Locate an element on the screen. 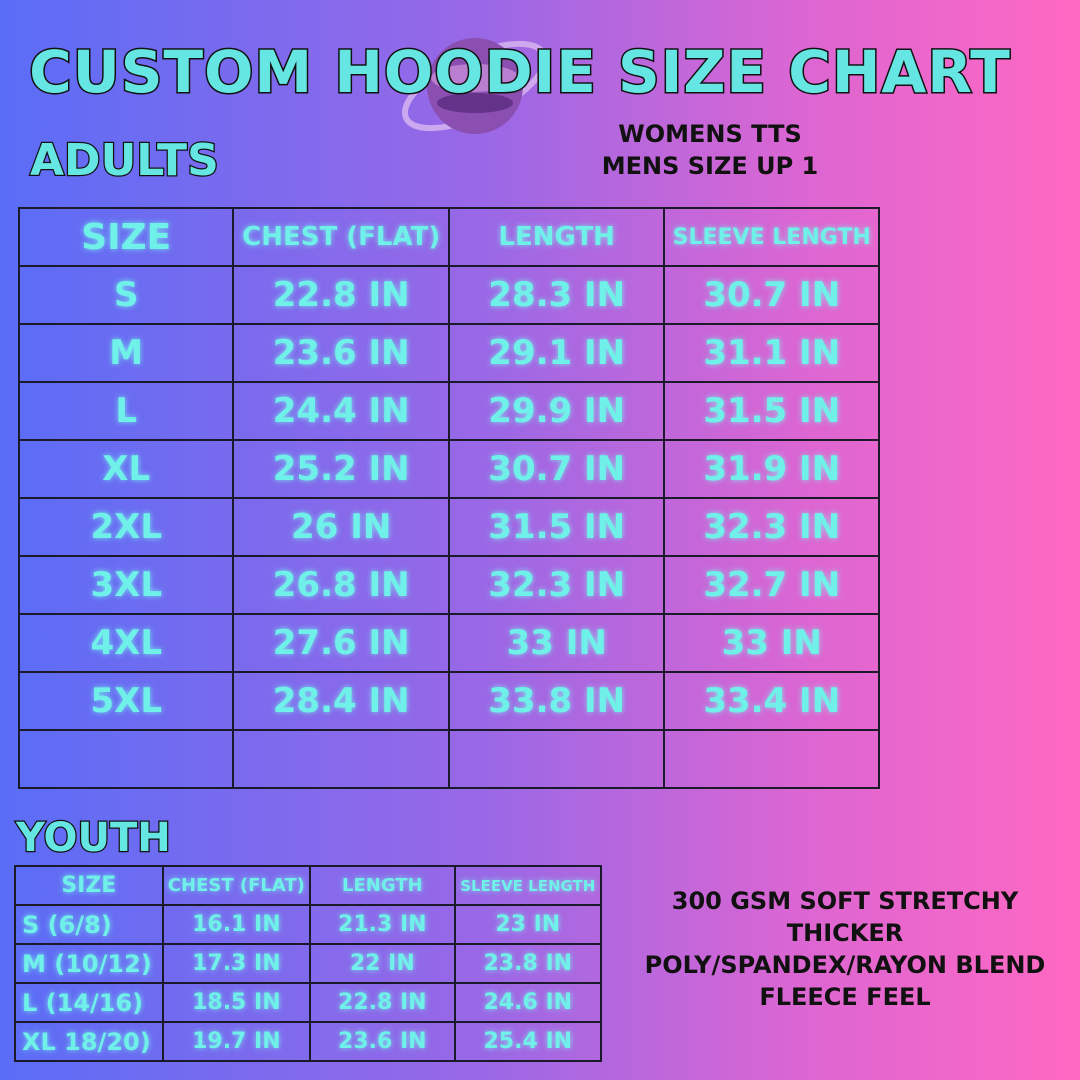 The height and width of the screenshot is (1080, 1080). table-cell: 31.1 IN is located at coordinates (771, 353).